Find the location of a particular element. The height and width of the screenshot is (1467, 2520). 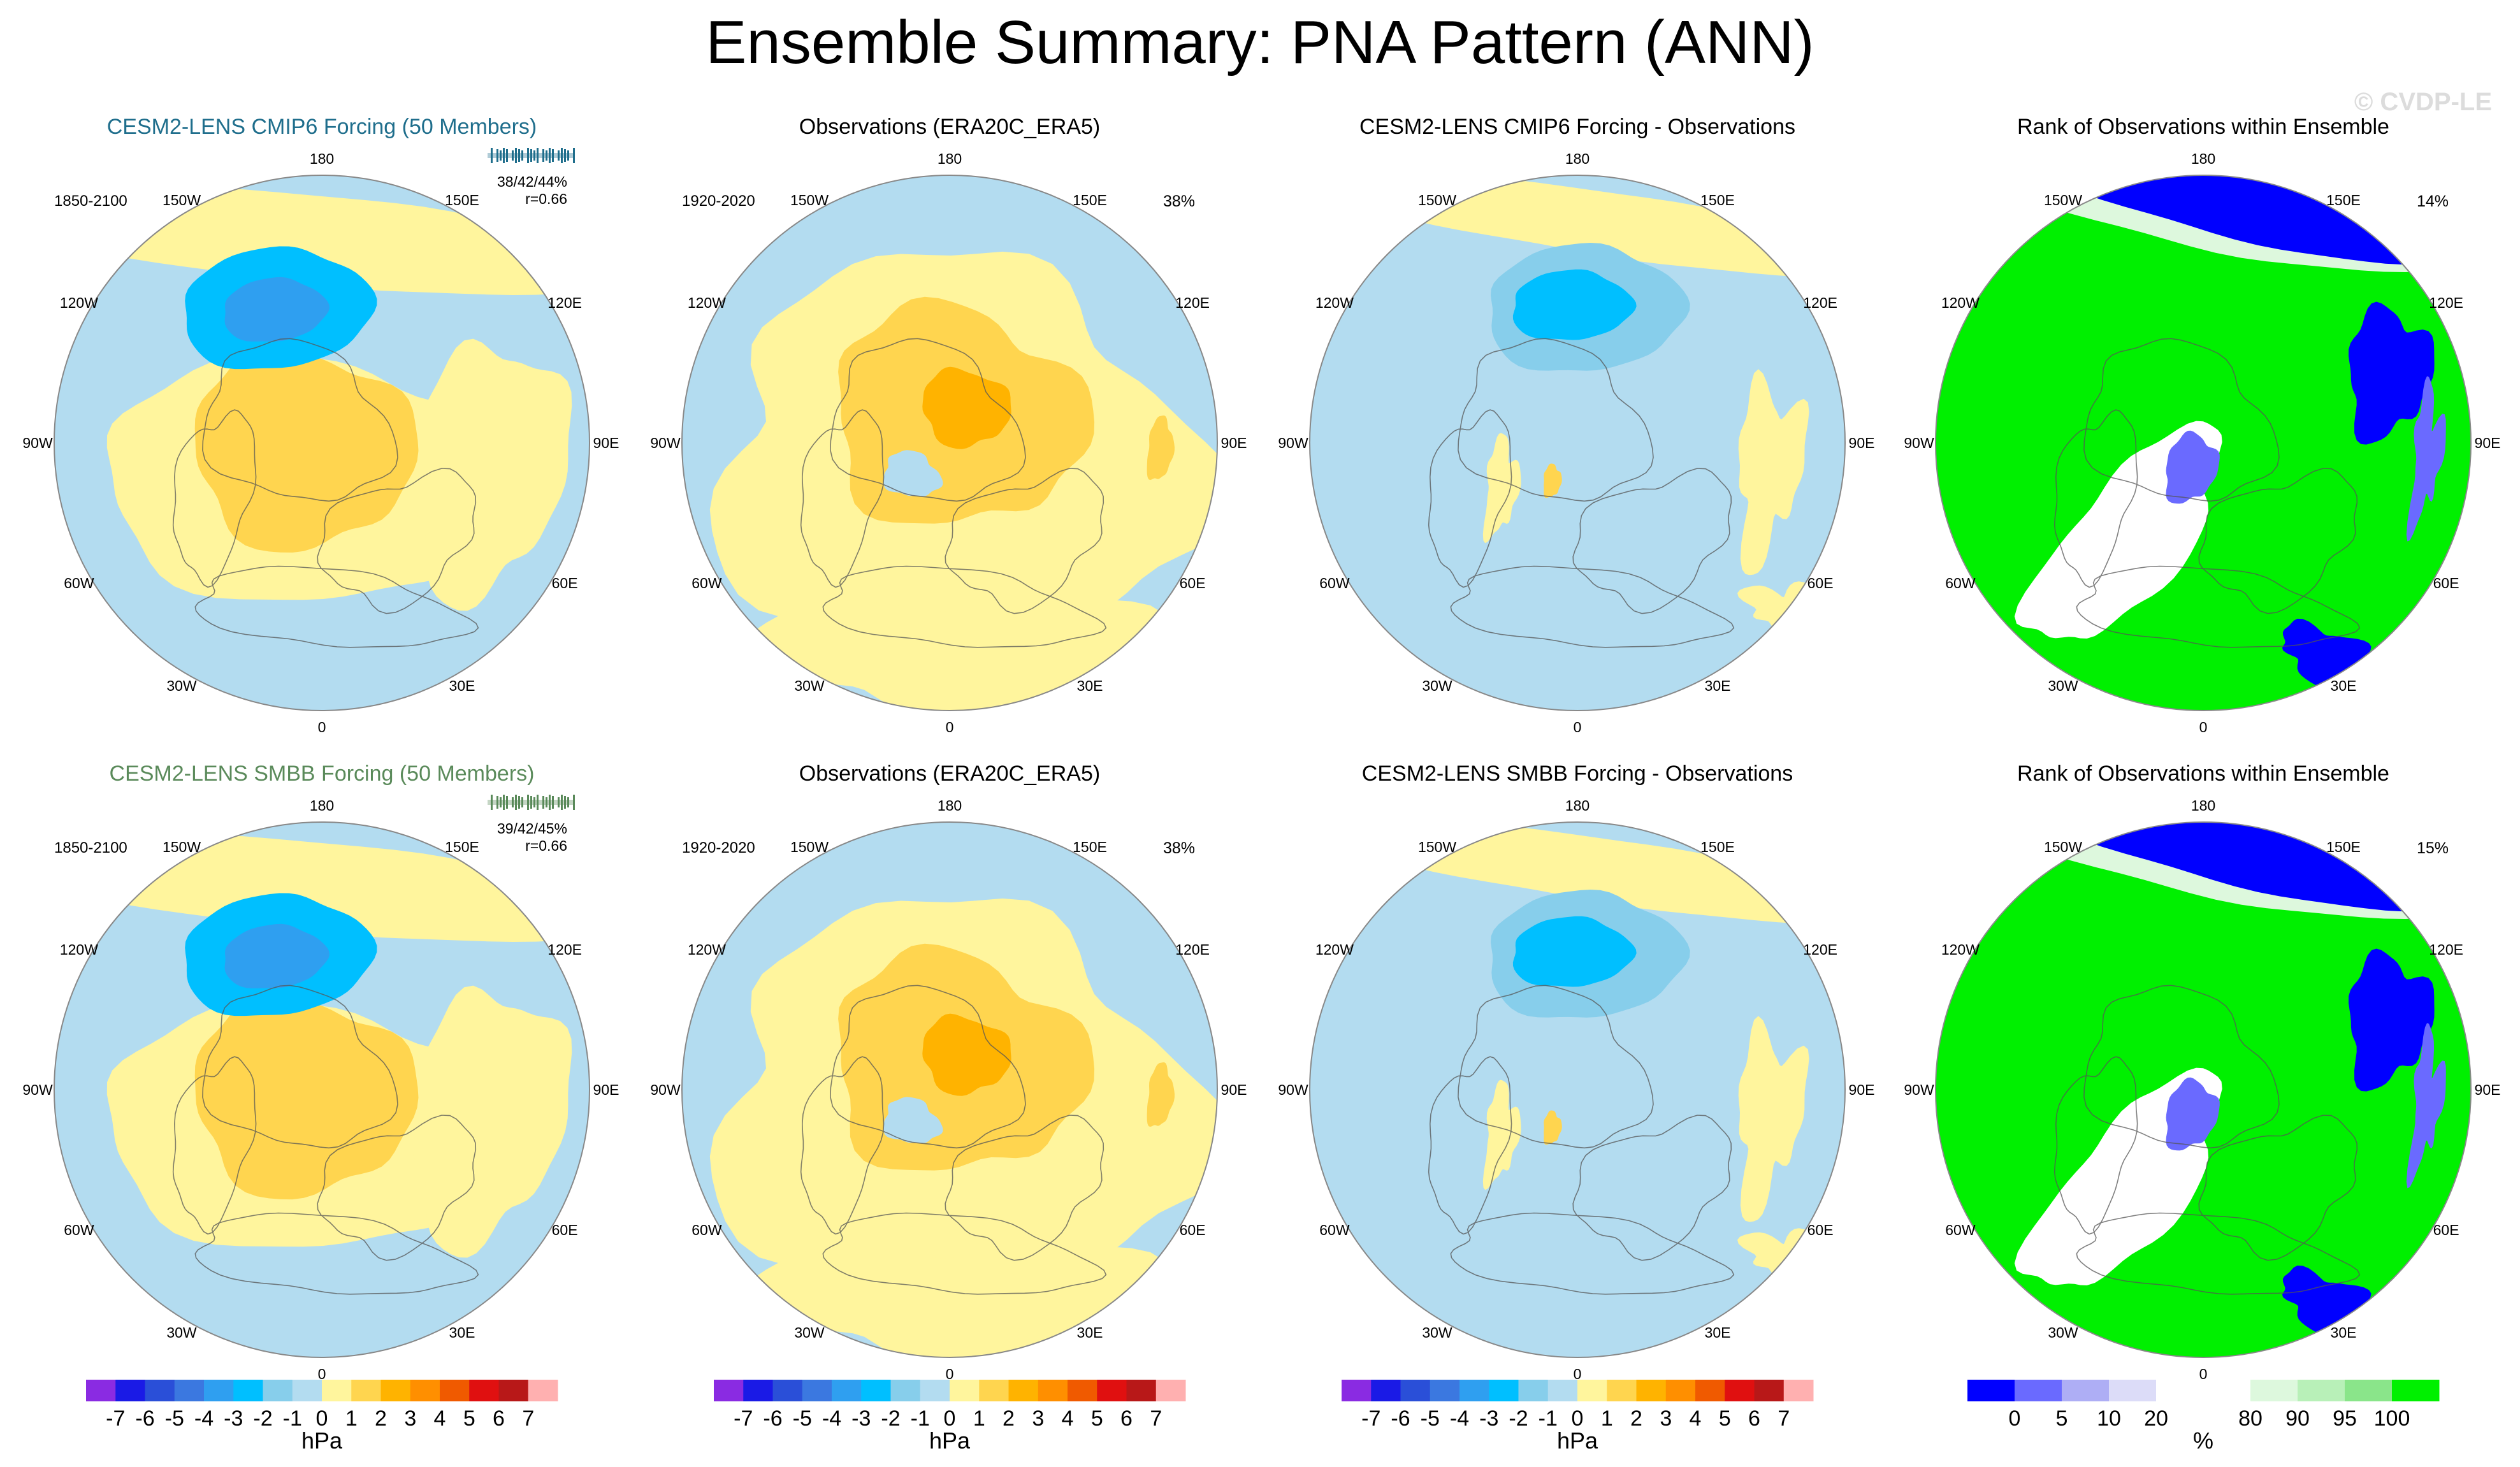

colorbar-tick-label: -4 is located at coordinates (831, 1418).